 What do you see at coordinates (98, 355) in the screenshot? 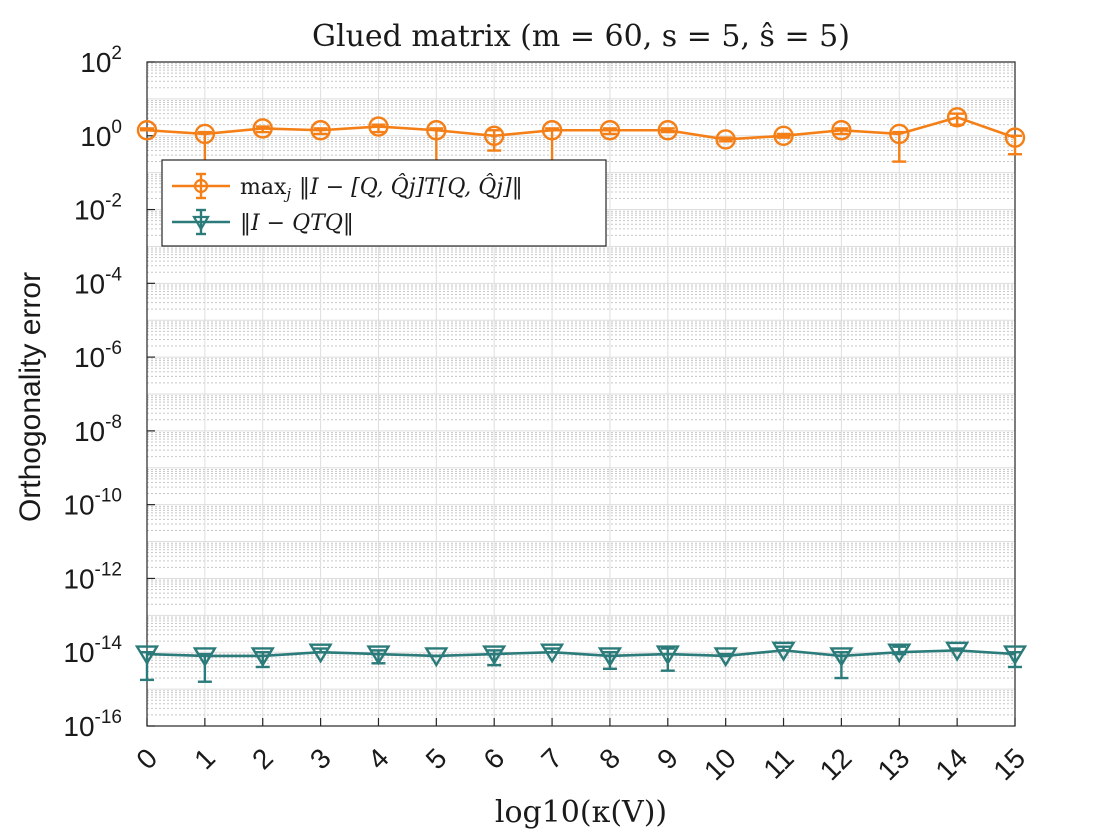
I see `y-tick-label: 10⁻⁶` at bounding box center [98, 355].